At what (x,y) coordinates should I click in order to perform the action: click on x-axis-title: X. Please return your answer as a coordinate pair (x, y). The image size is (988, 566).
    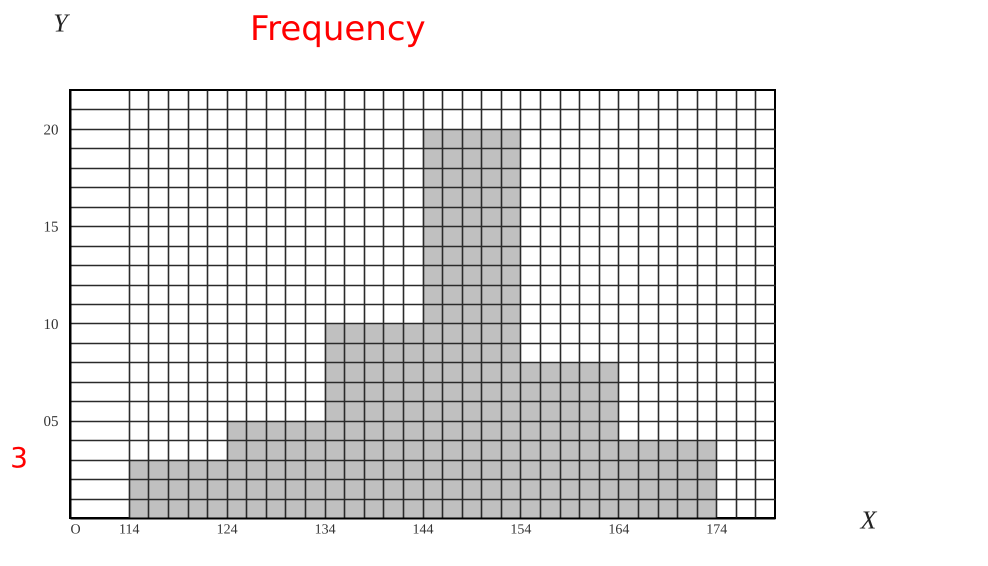
    Looking at the image, I should click on (869, 520).